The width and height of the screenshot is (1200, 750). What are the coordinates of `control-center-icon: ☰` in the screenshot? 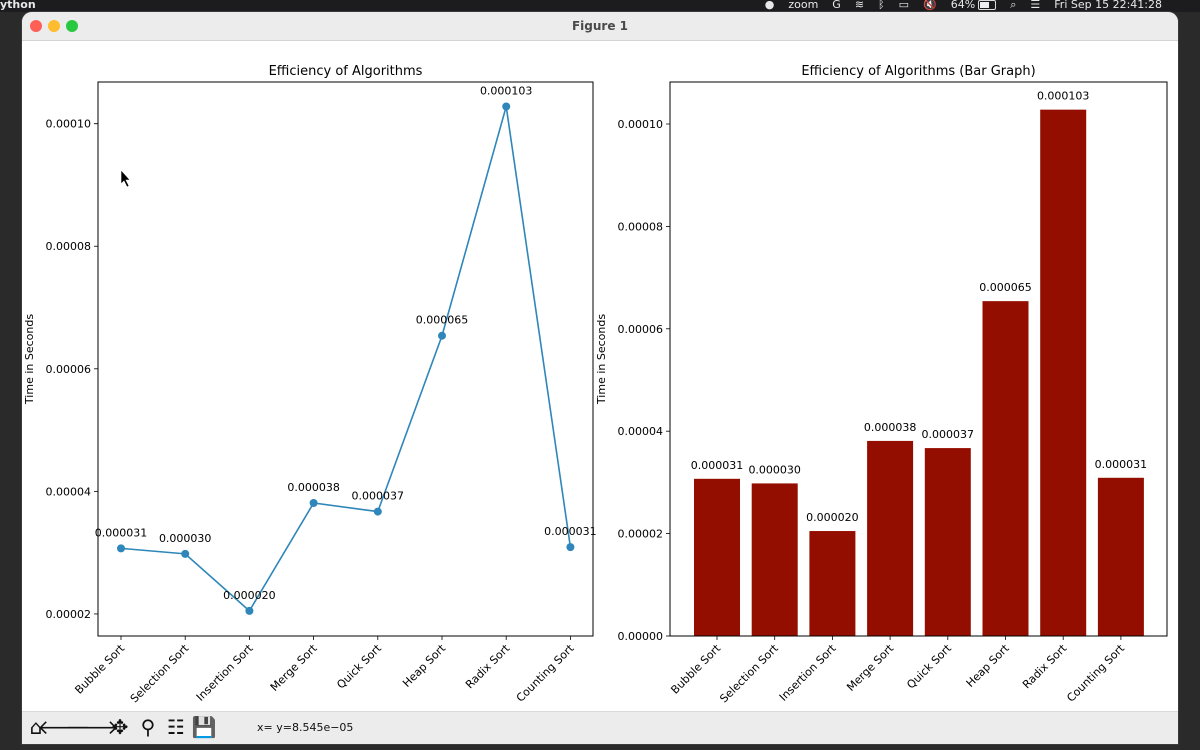 It's located at (1035, 5).